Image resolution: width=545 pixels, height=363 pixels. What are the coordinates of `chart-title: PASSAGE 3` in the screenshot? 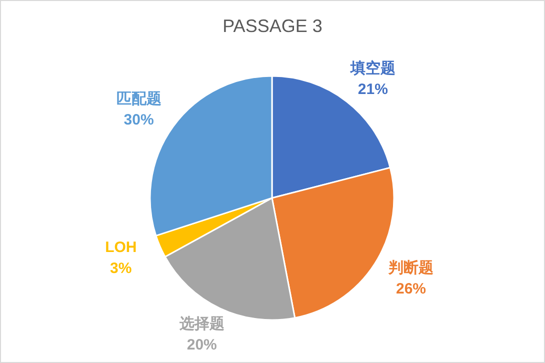 It's located at (272, 26).